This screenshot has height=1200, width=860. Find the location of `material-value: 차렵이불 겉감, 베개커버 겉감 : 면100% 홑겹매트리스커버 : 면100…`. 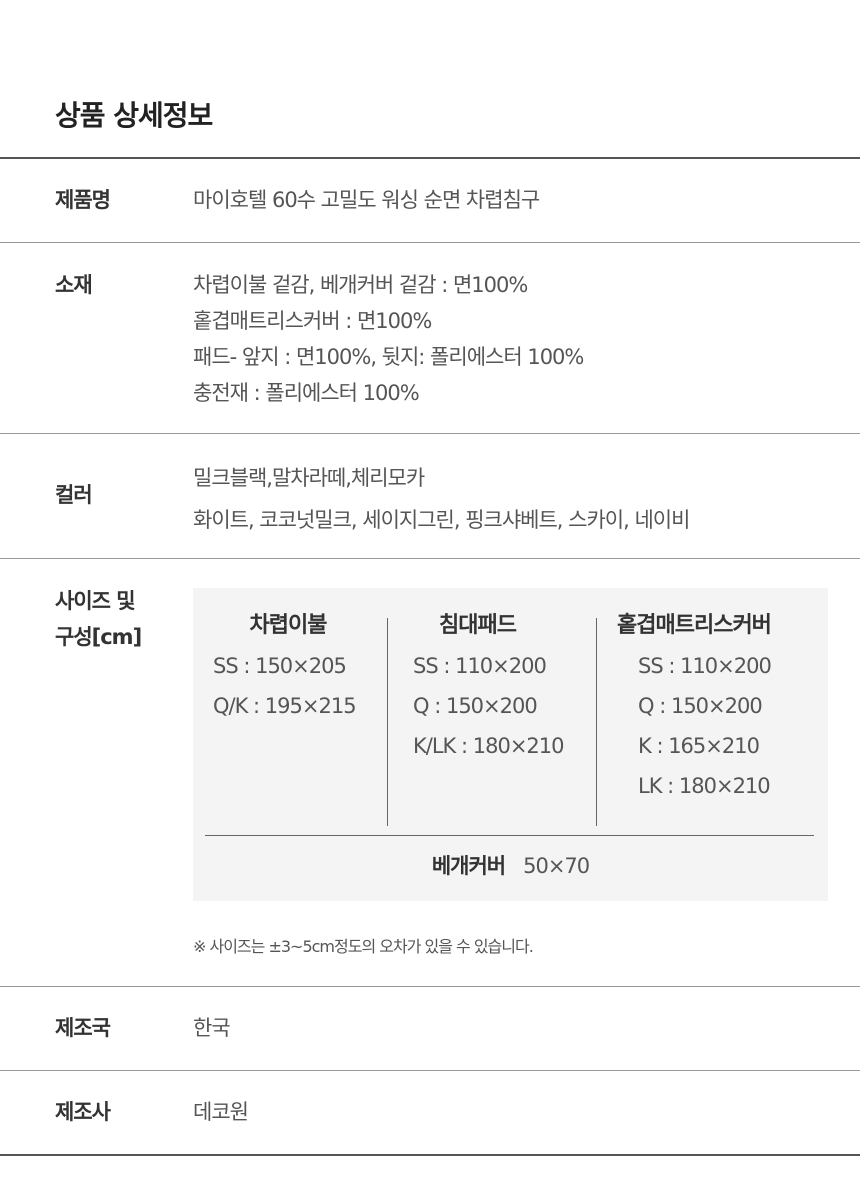

material-value: 차렵이불 겉감, 베개커버 겉감 : 면100% 홑겹매트리스커버 : 면100… is located at coordinates (388, 339).